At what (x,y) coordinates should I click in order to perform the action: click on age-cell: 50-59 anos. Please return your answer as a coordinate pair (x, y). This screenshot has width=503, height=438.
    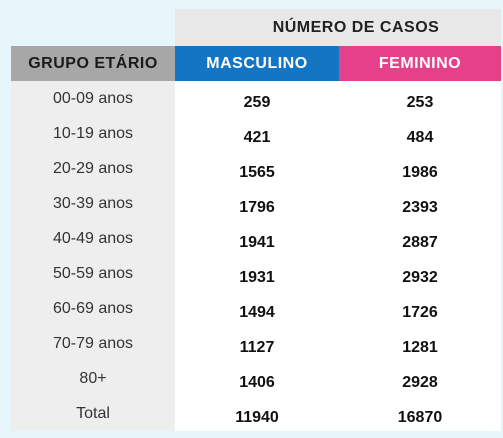
    Looking at the image, I should click on (93, 273).